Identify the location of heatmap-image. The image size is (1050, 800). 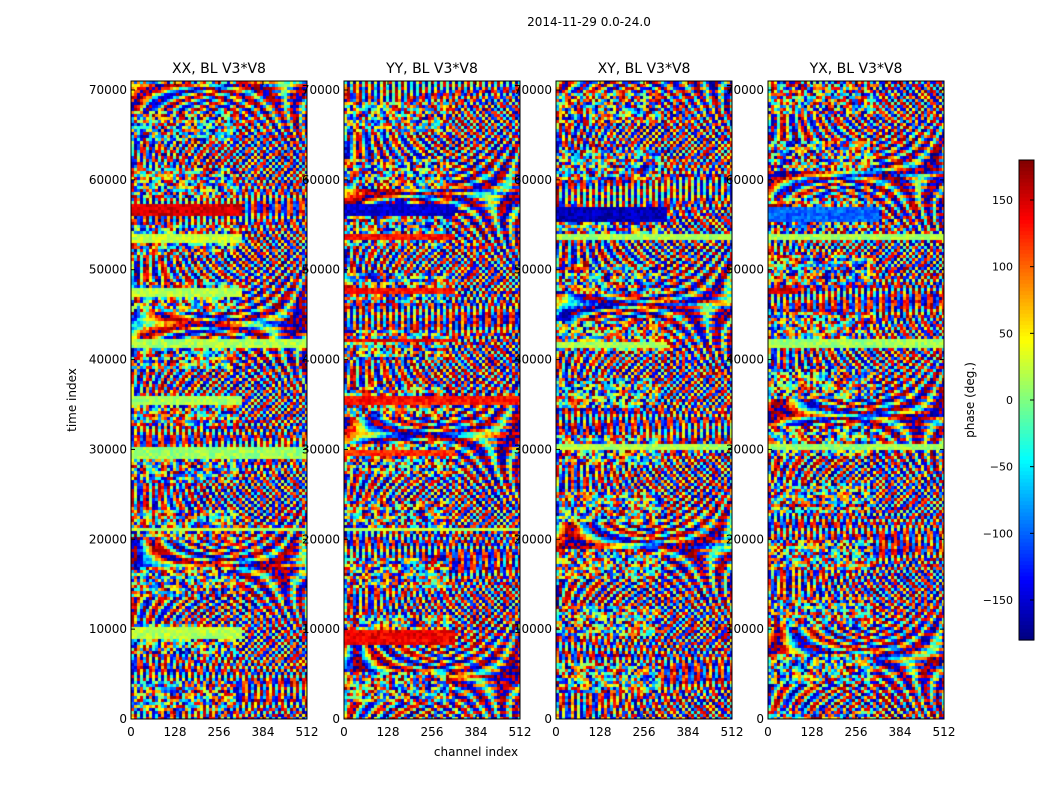
(432, 400).